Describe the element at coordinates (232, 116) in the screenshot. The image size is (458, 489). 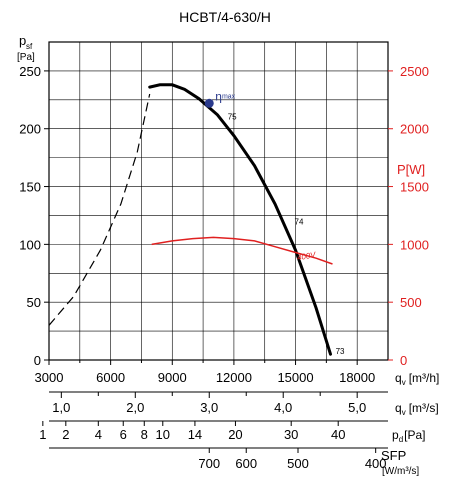
I see `efficiency-label: 75` at that location.